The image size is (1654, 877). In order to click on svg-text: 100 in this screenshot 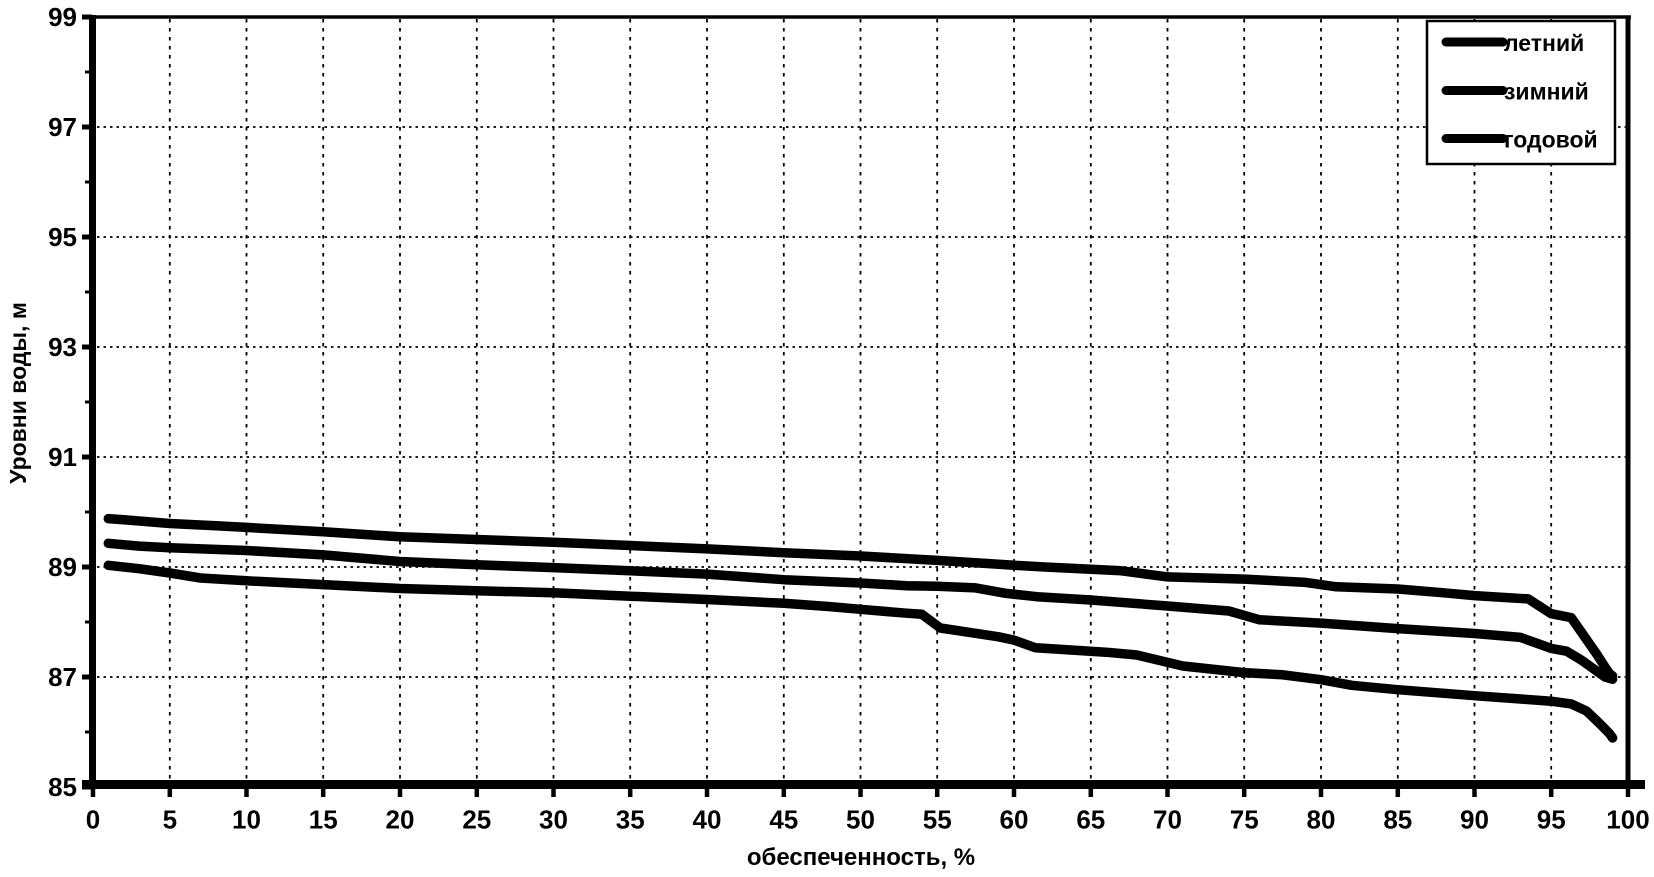, I will do `click(1627, 820)`.